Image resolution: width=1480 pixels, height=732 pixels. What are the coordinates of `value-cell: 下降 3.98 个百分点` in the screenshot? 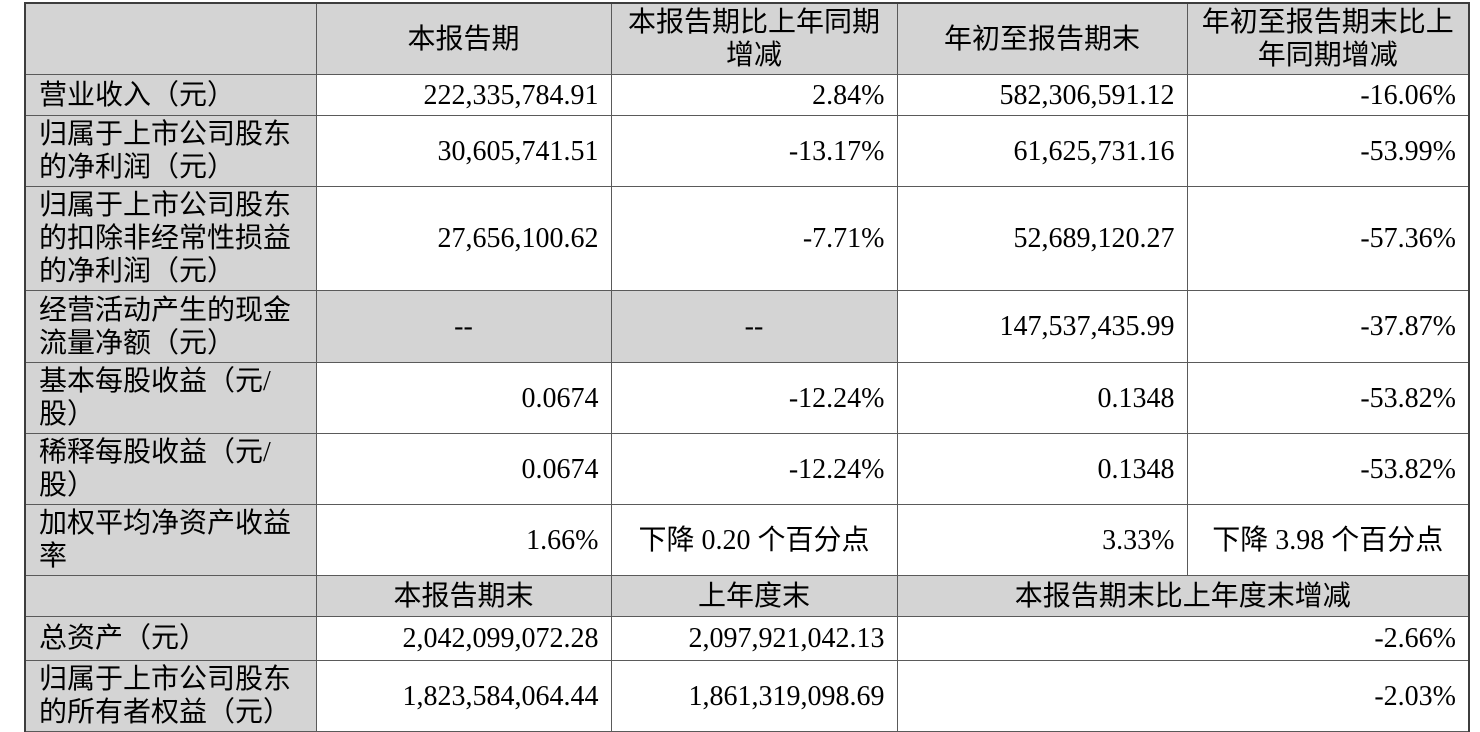 It's located at (1328, 540).